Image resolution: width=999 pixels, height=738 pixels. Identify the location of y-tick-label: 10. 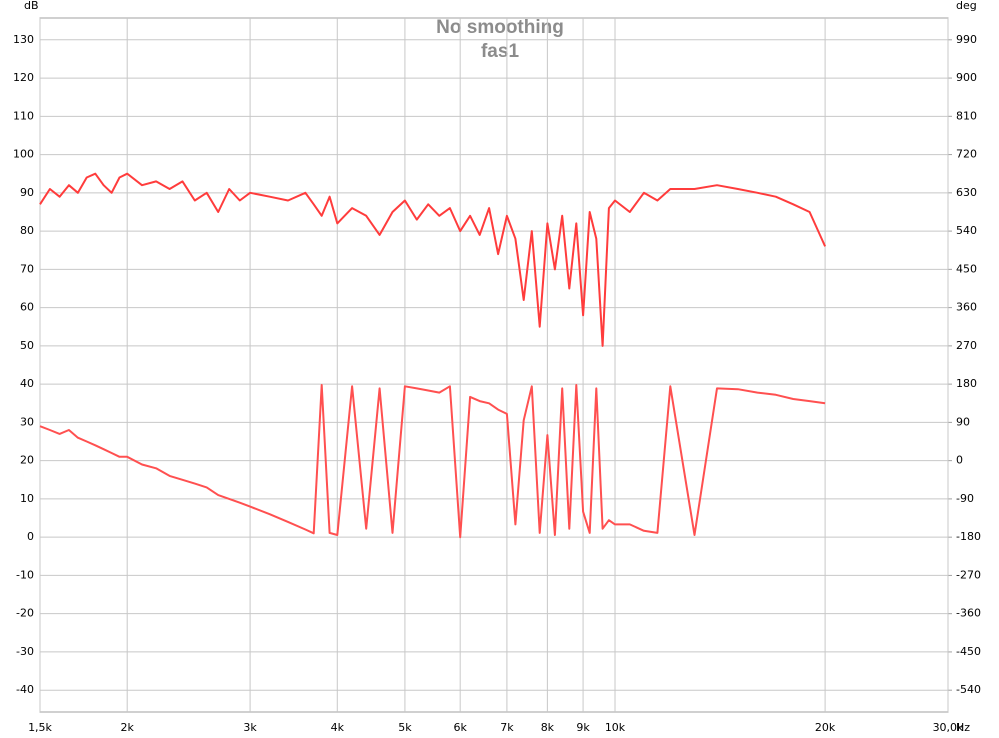
(27, 498).